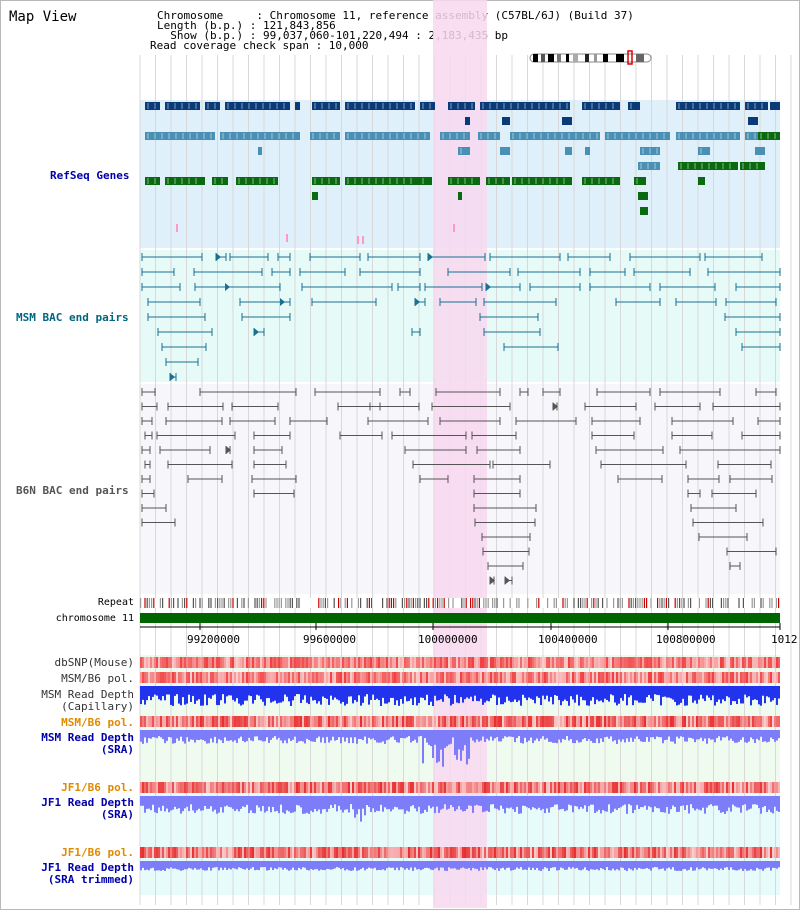 The width and height of the screenshot is (800, 910). What do you see at coordinates (72, 490) in the screenshot?
I see `track-label-b6n-bac: B6N BAC end pairs` at bounding box center [72, 490].